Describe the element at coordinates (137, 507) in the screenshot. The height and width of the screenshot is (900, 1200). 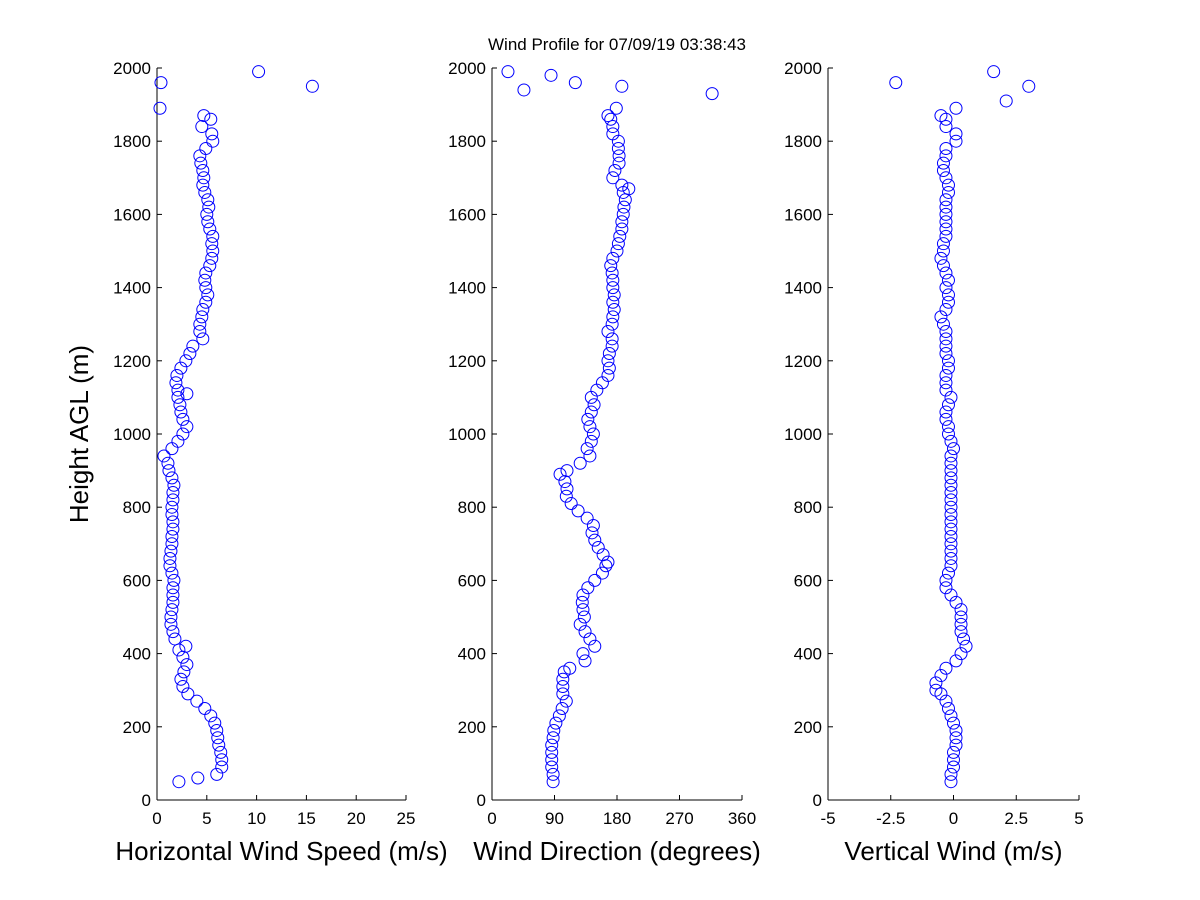
I see `y-tick-label: 800` at that location.